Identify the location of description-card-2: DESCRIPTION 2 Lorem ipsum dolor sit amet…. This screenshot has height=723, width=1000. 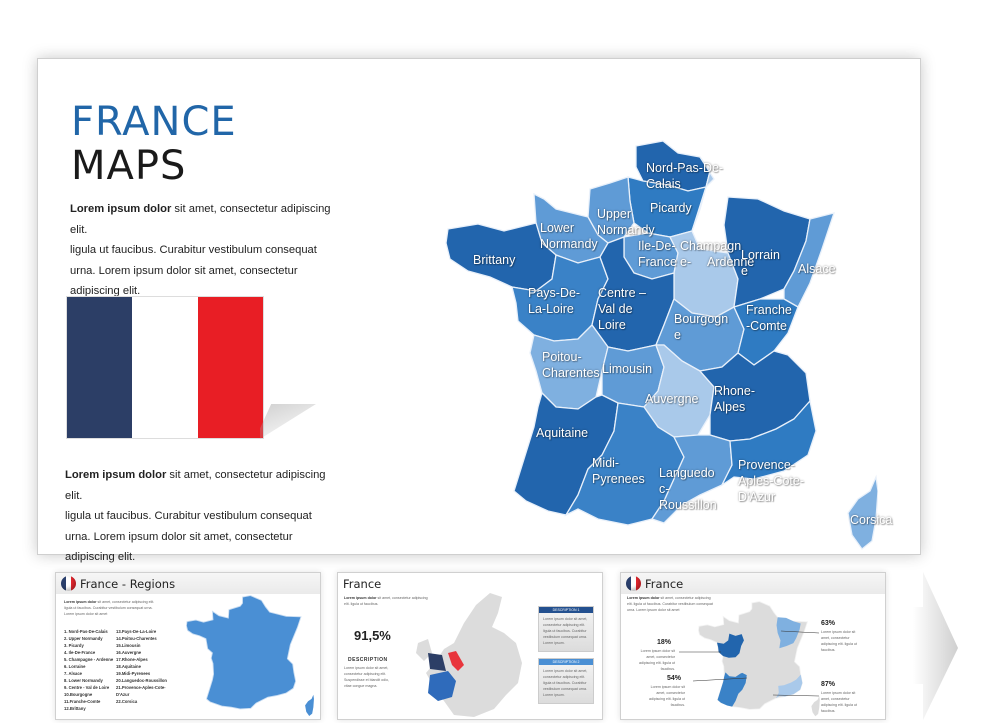
(566, 681).